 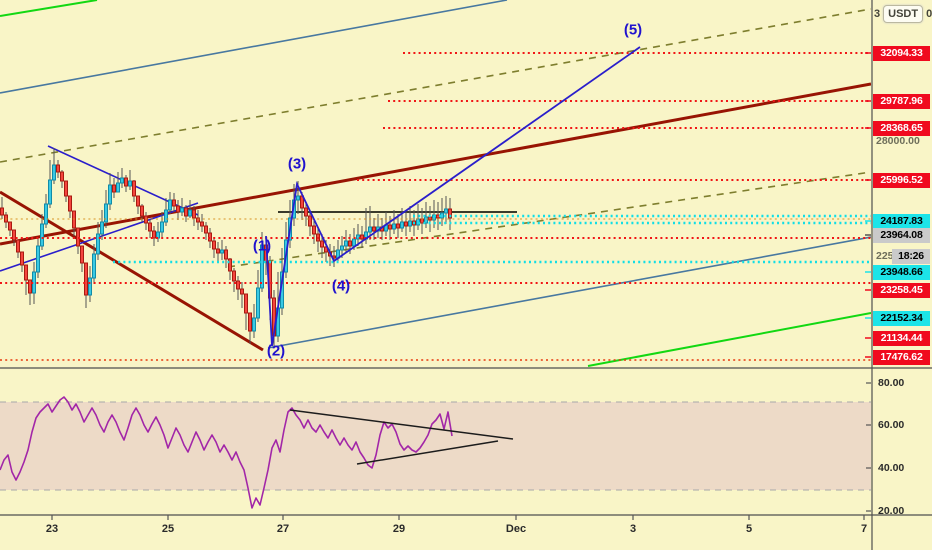 I want to click on currency-unit-badge: USDT, so click(x=903, y=14).